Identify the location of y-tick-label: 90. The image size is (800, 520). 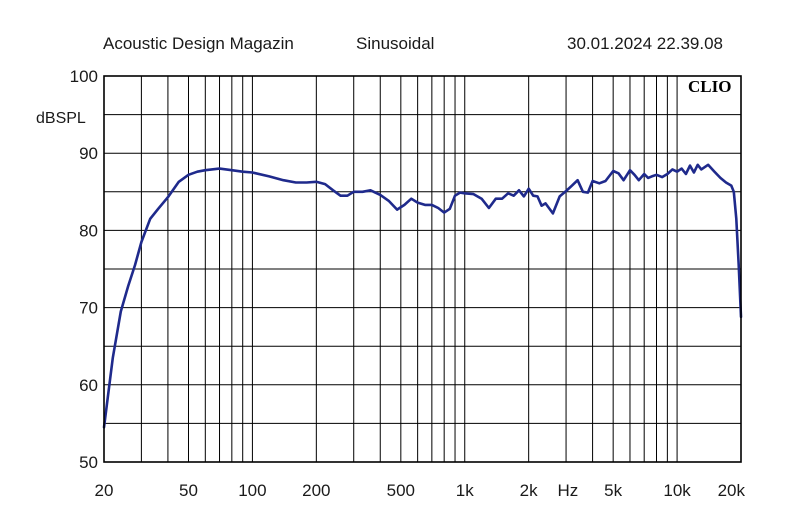
(88, 153).